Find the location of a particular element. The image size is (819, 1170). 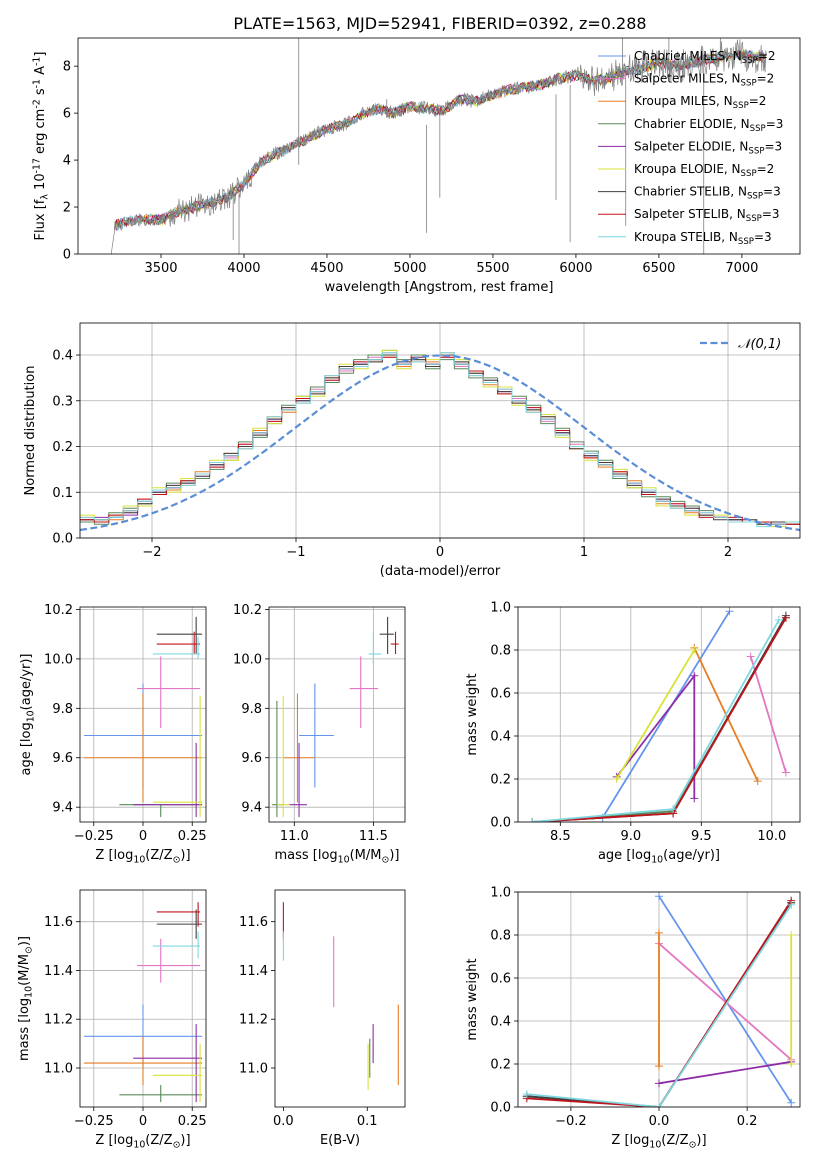

y-tick-label: 0.1 is located at coordinates (62, 493).